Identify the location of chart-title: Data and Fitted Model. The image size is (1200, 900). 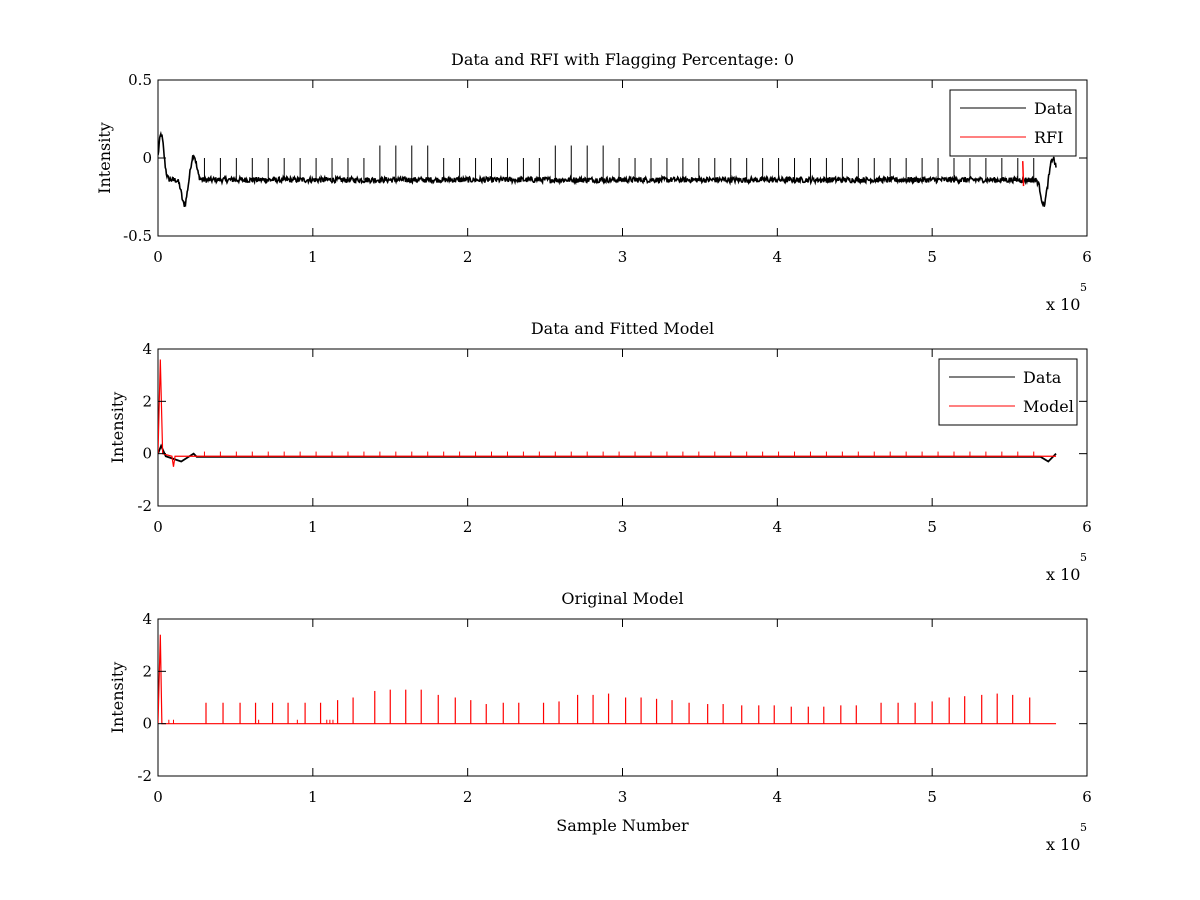
(622, 328).